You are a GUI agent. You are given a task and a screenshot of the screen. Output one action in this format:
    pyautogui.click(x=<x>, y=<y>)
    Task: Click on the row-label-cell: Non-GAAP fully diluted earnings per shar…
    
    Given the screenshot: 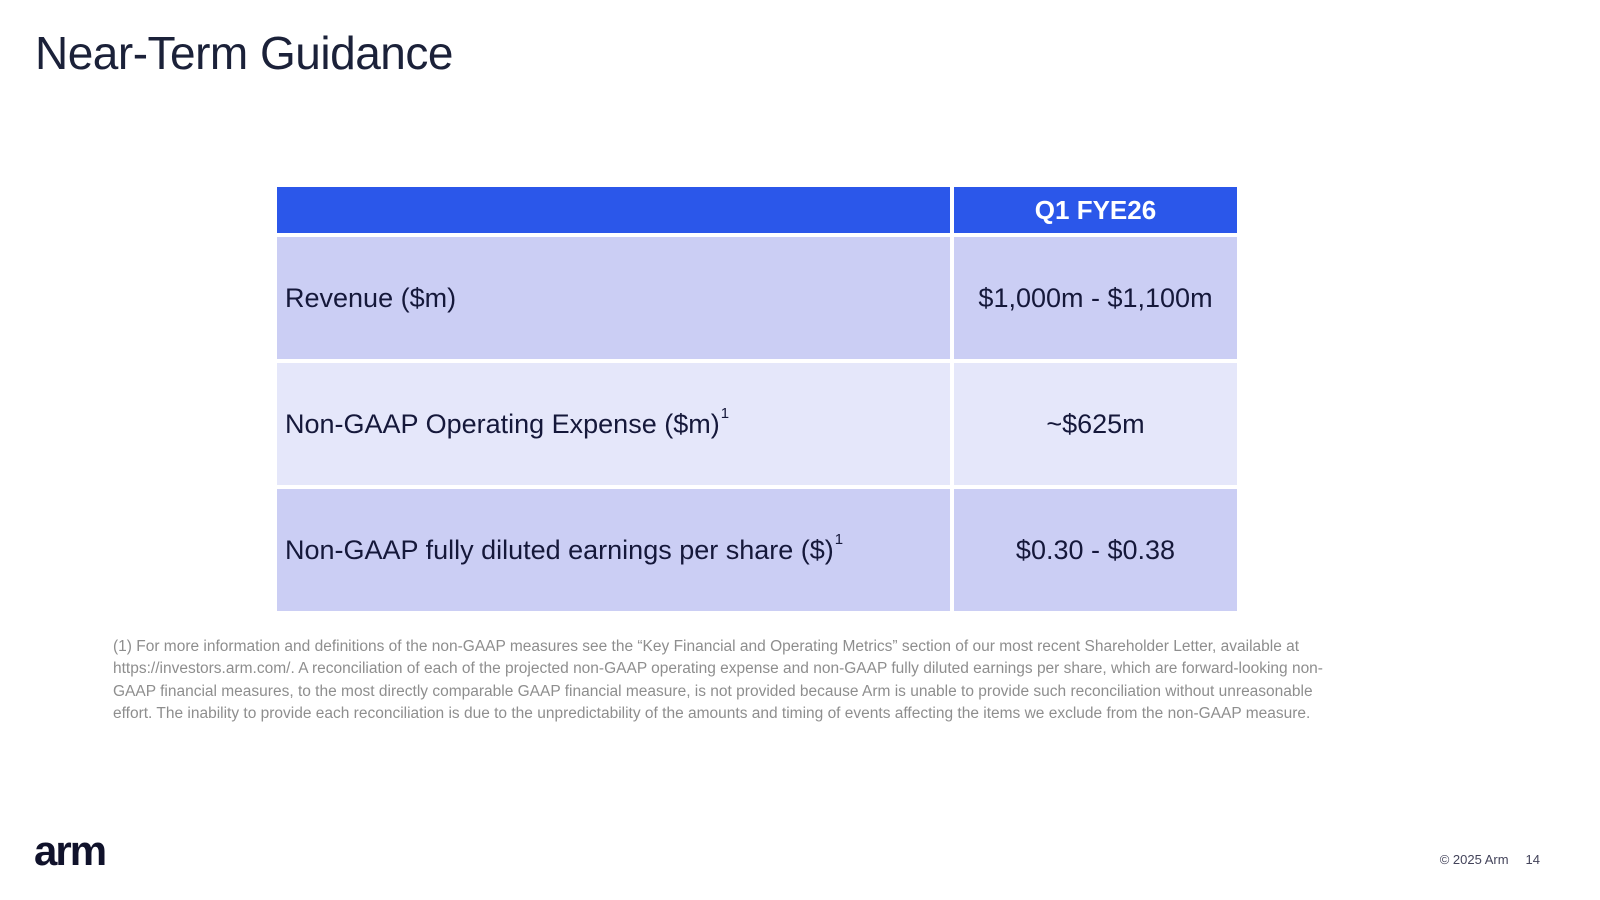 What is the action you would take?
    pyautogui.click(x=613, y=550)
    